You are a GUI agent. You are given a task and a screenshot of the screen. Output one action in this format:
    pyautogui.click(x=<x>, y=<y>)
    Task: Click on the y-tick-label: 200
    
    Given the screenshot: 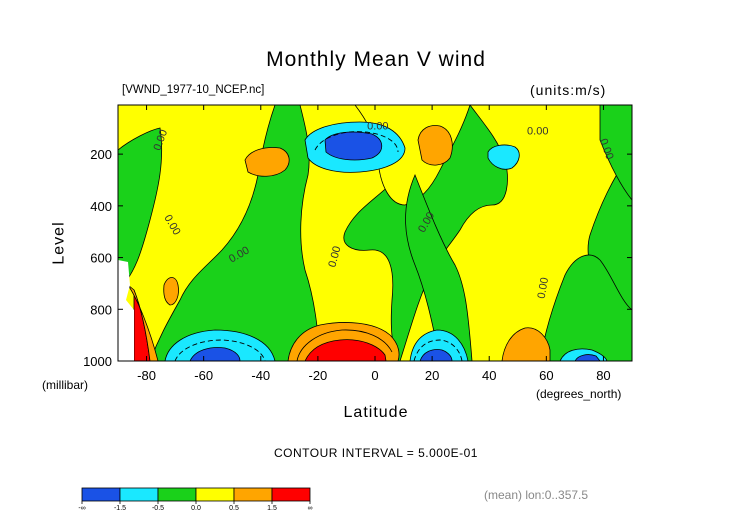 What is the action you would take?
    pyautogui.click(x=101, y=154)
    